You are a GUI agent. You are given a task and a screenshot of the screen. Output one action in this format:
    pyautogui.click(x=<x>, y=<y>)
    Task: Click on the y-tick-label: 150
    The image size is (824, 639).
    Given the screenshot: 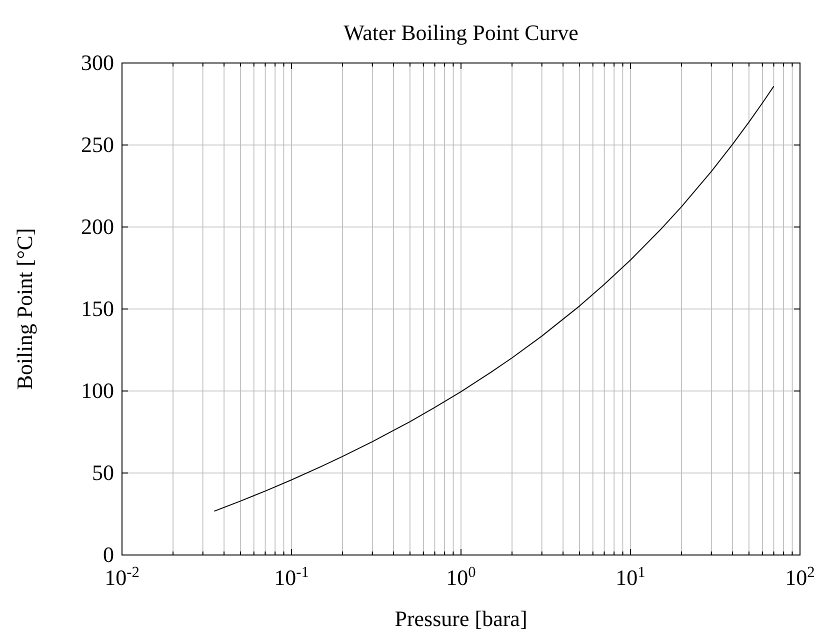 What is the action you would take?
    pyautogui.click(x=97, y=308)
    